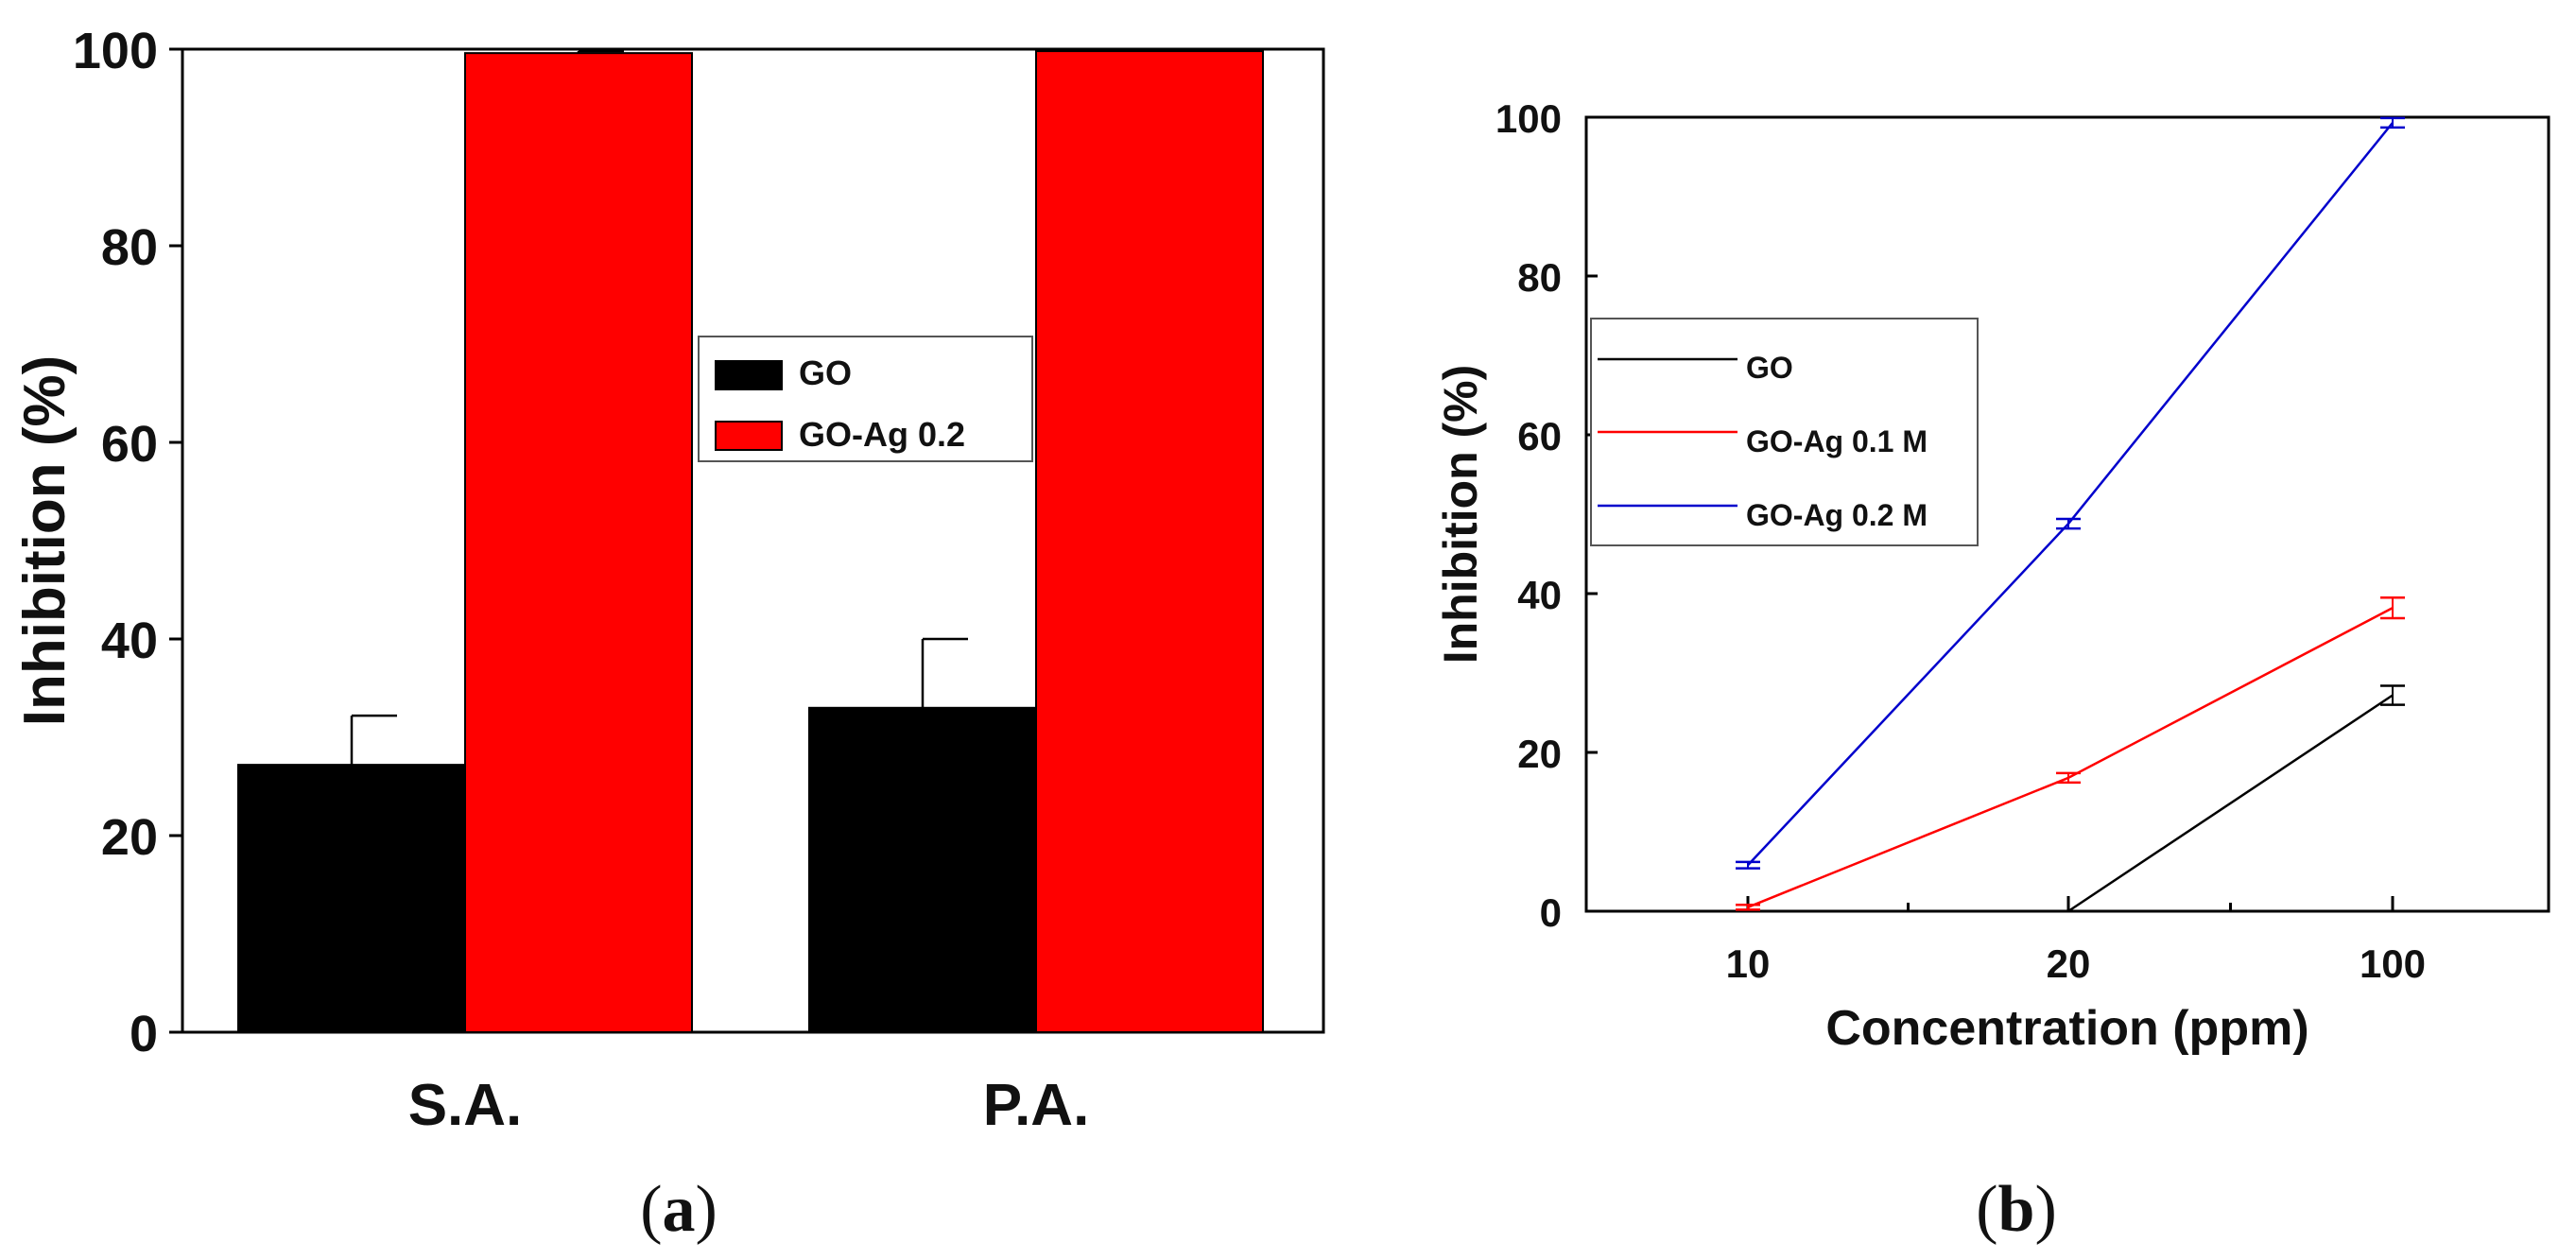  I want to click on legend-label-go: GO, so click(825, 373).